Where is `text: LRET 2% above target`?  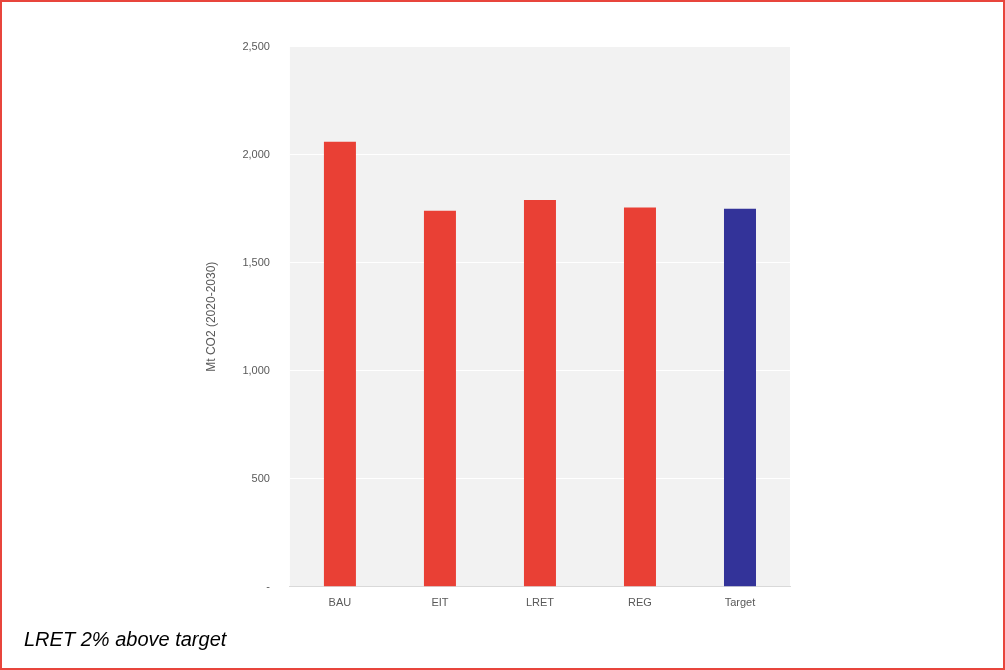
text: LRET 2% above target is located at coordinates (125, 639).